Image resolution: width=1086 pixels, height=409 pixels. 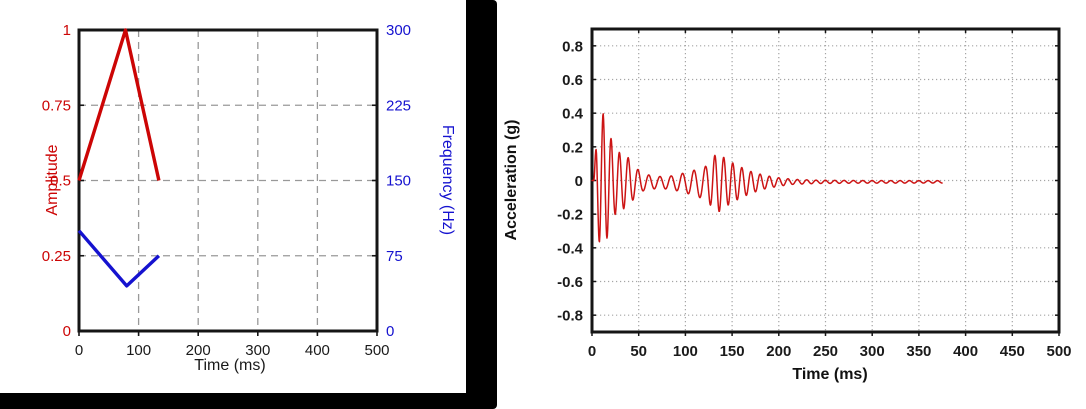 I want to click on y-tick-label: 0.2, so click(x=572, y=147).